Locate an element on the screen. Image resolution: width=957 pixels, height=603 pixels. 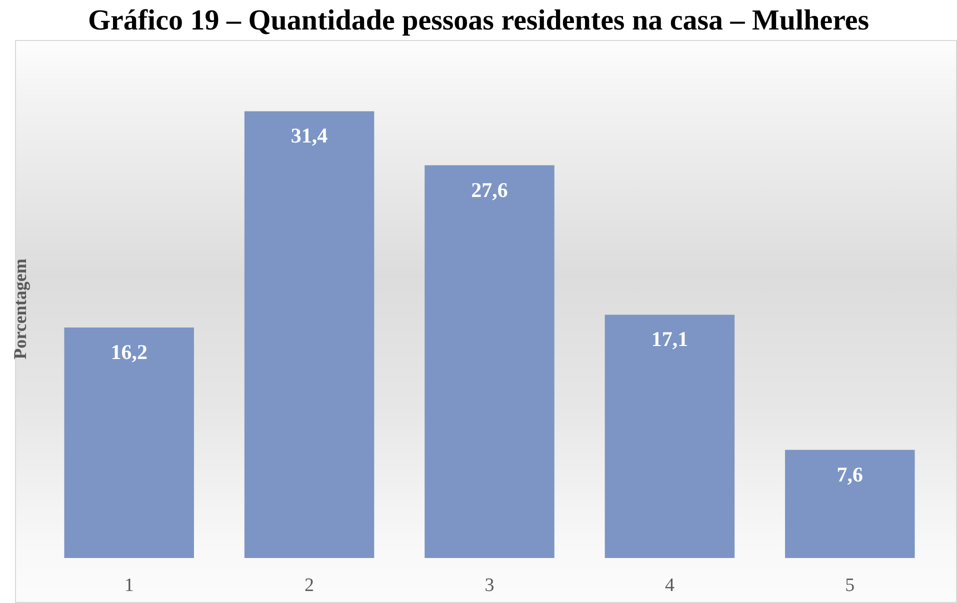
data-label: 16,2 is located at coordinates (129, 352).